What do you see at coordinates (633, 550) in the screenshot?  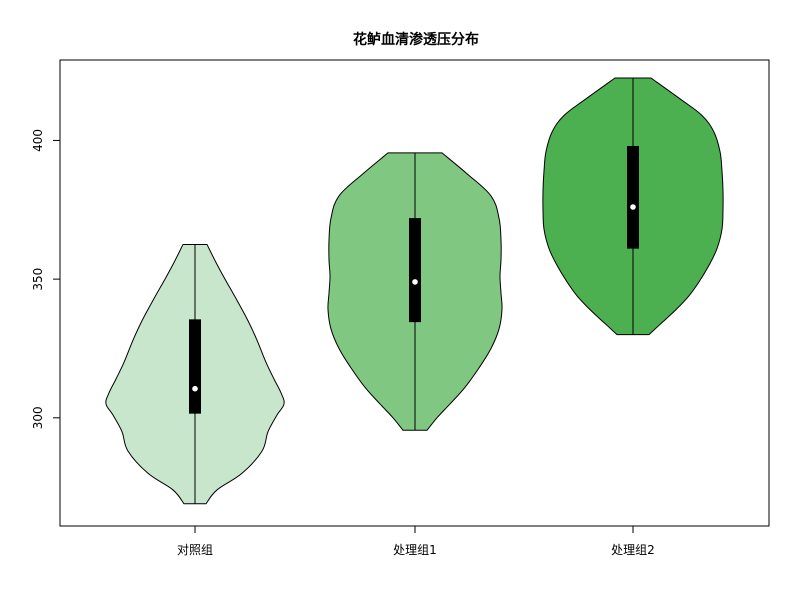 I see `x-tick-label-3: 处理组2` at bounding box center [633, 550].